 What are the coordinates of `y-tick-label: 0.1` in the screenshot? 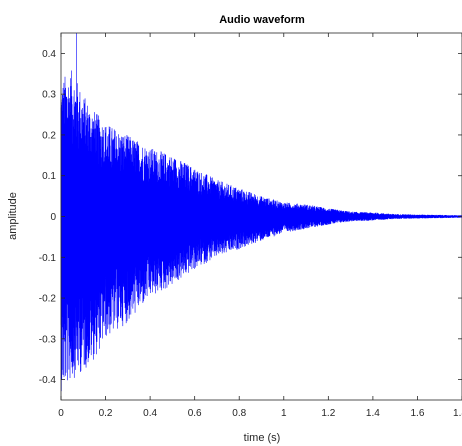 It's located at (49, 176).